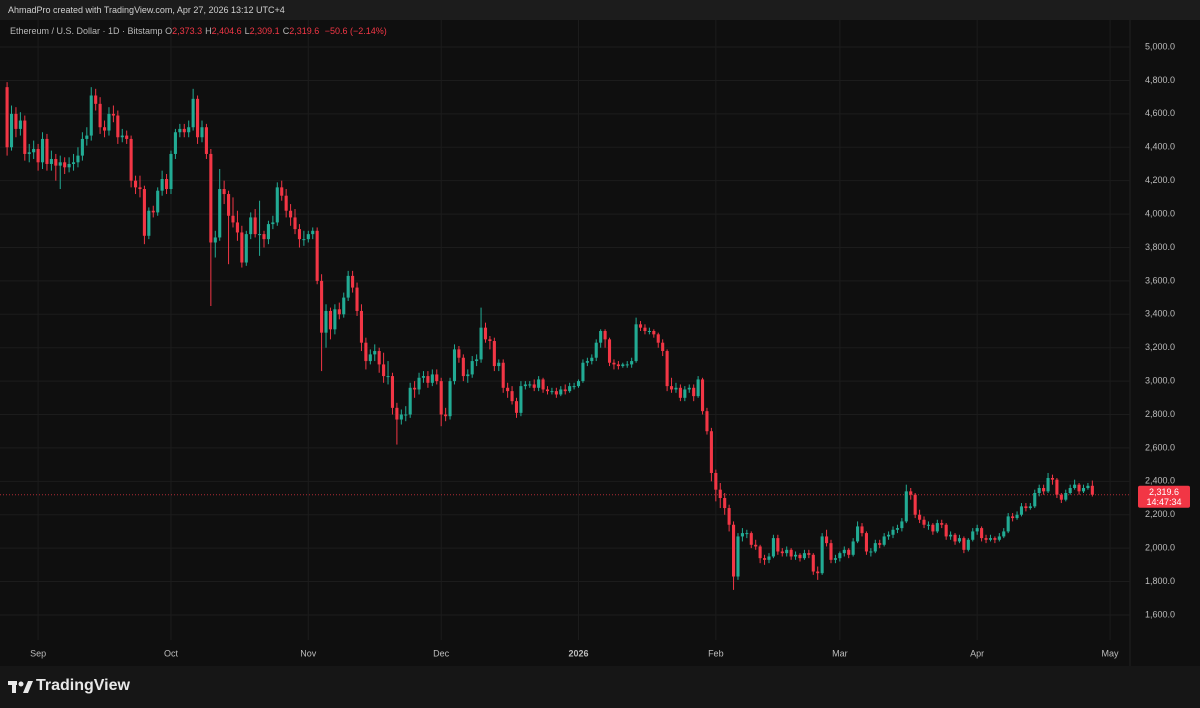 The image size is (1200, 708). I want to click on y-tick-label: 1,600.0, so click(1160, 614).